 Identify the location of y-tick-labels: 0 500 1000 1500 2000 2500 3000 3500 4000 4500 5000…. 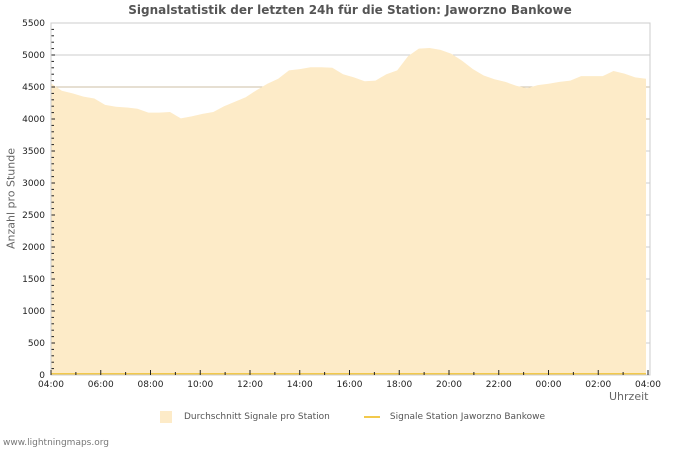
(33, 200).